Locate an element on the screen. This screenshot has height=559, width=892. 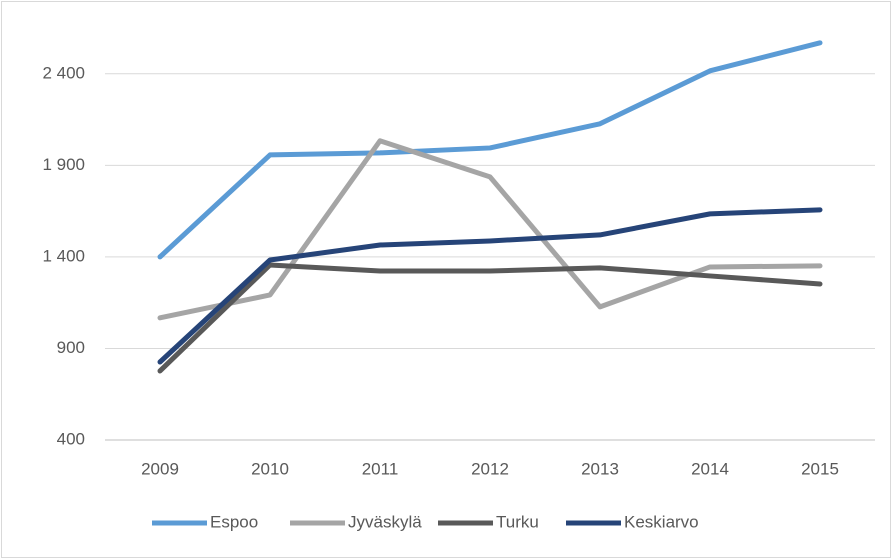
x-tick-label: 2014 is located at coordinates (710, 468).